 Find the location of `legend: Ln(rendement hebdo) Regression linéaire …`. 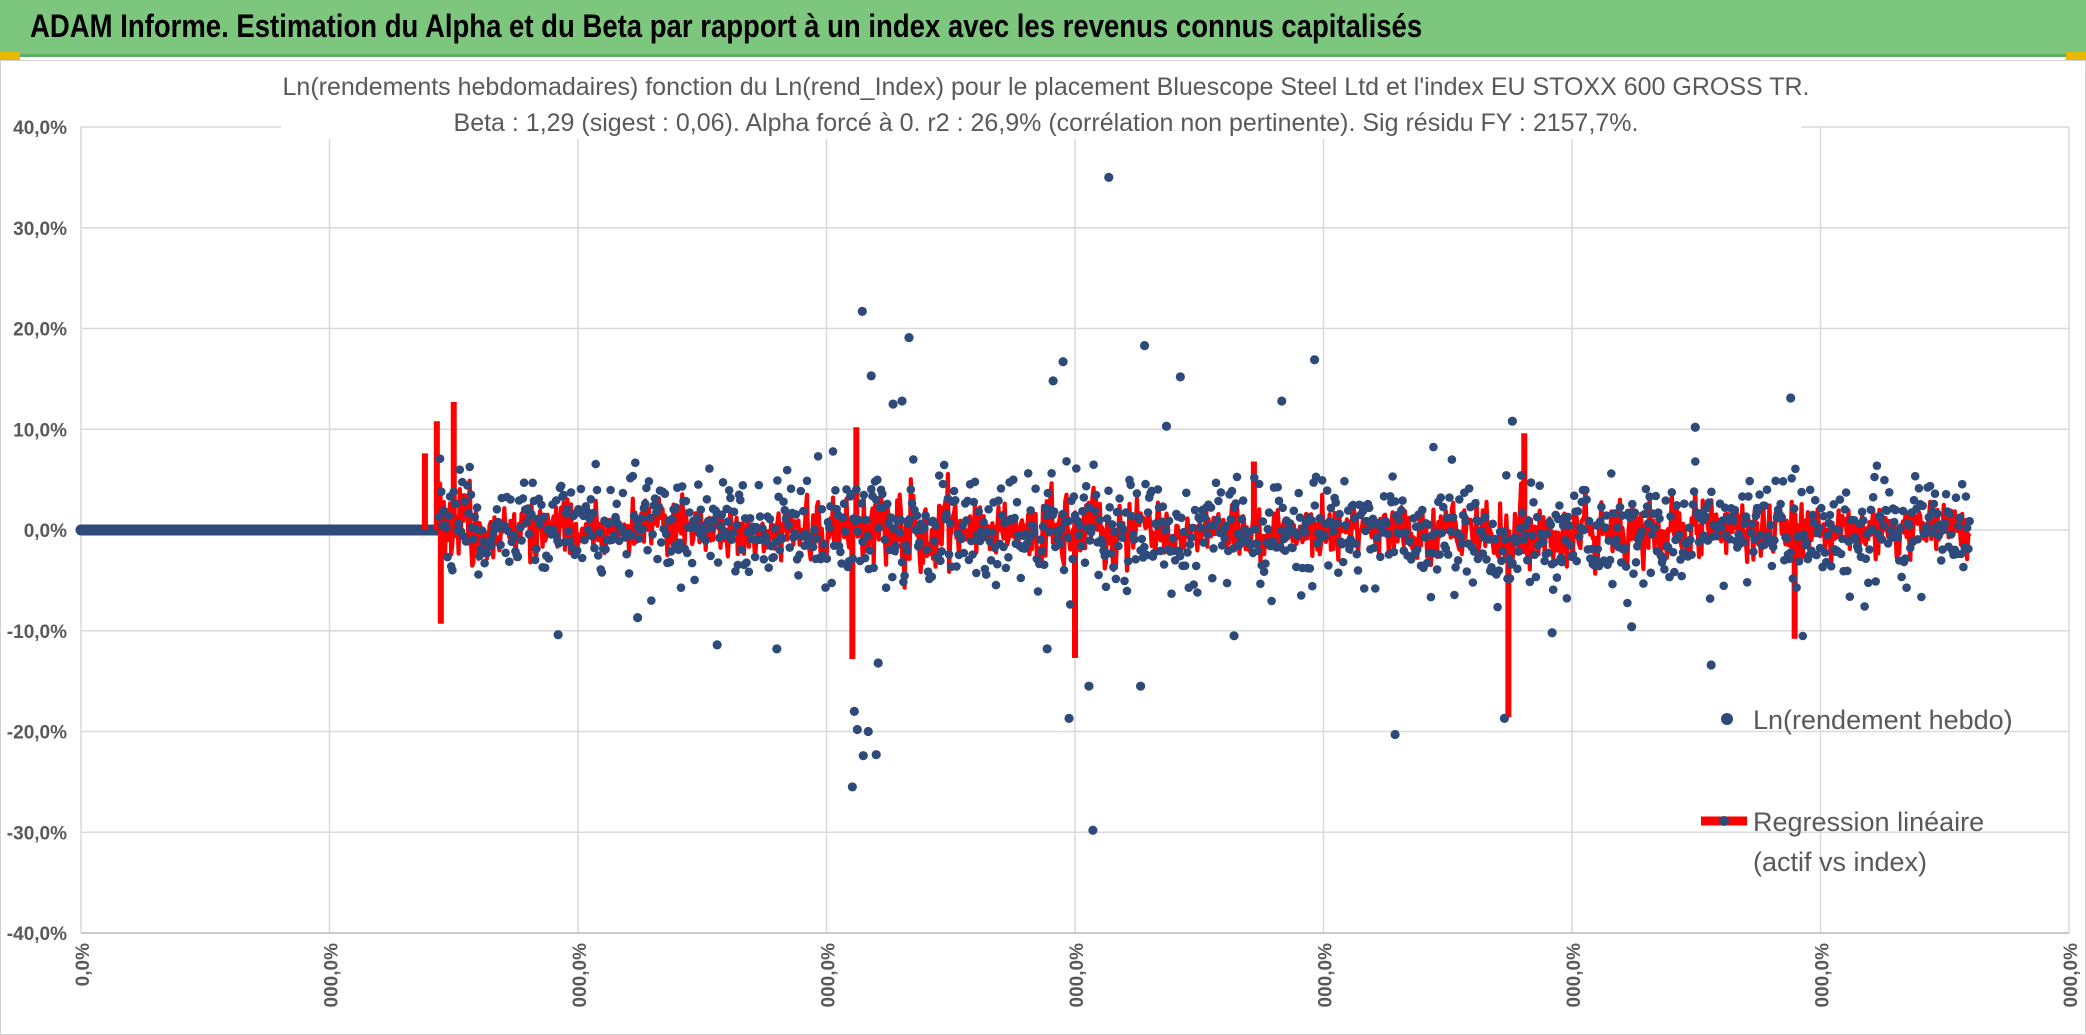

legend: Ln(rendement hebdo) Regression linéaire … is located at coordinates (1857, 791).